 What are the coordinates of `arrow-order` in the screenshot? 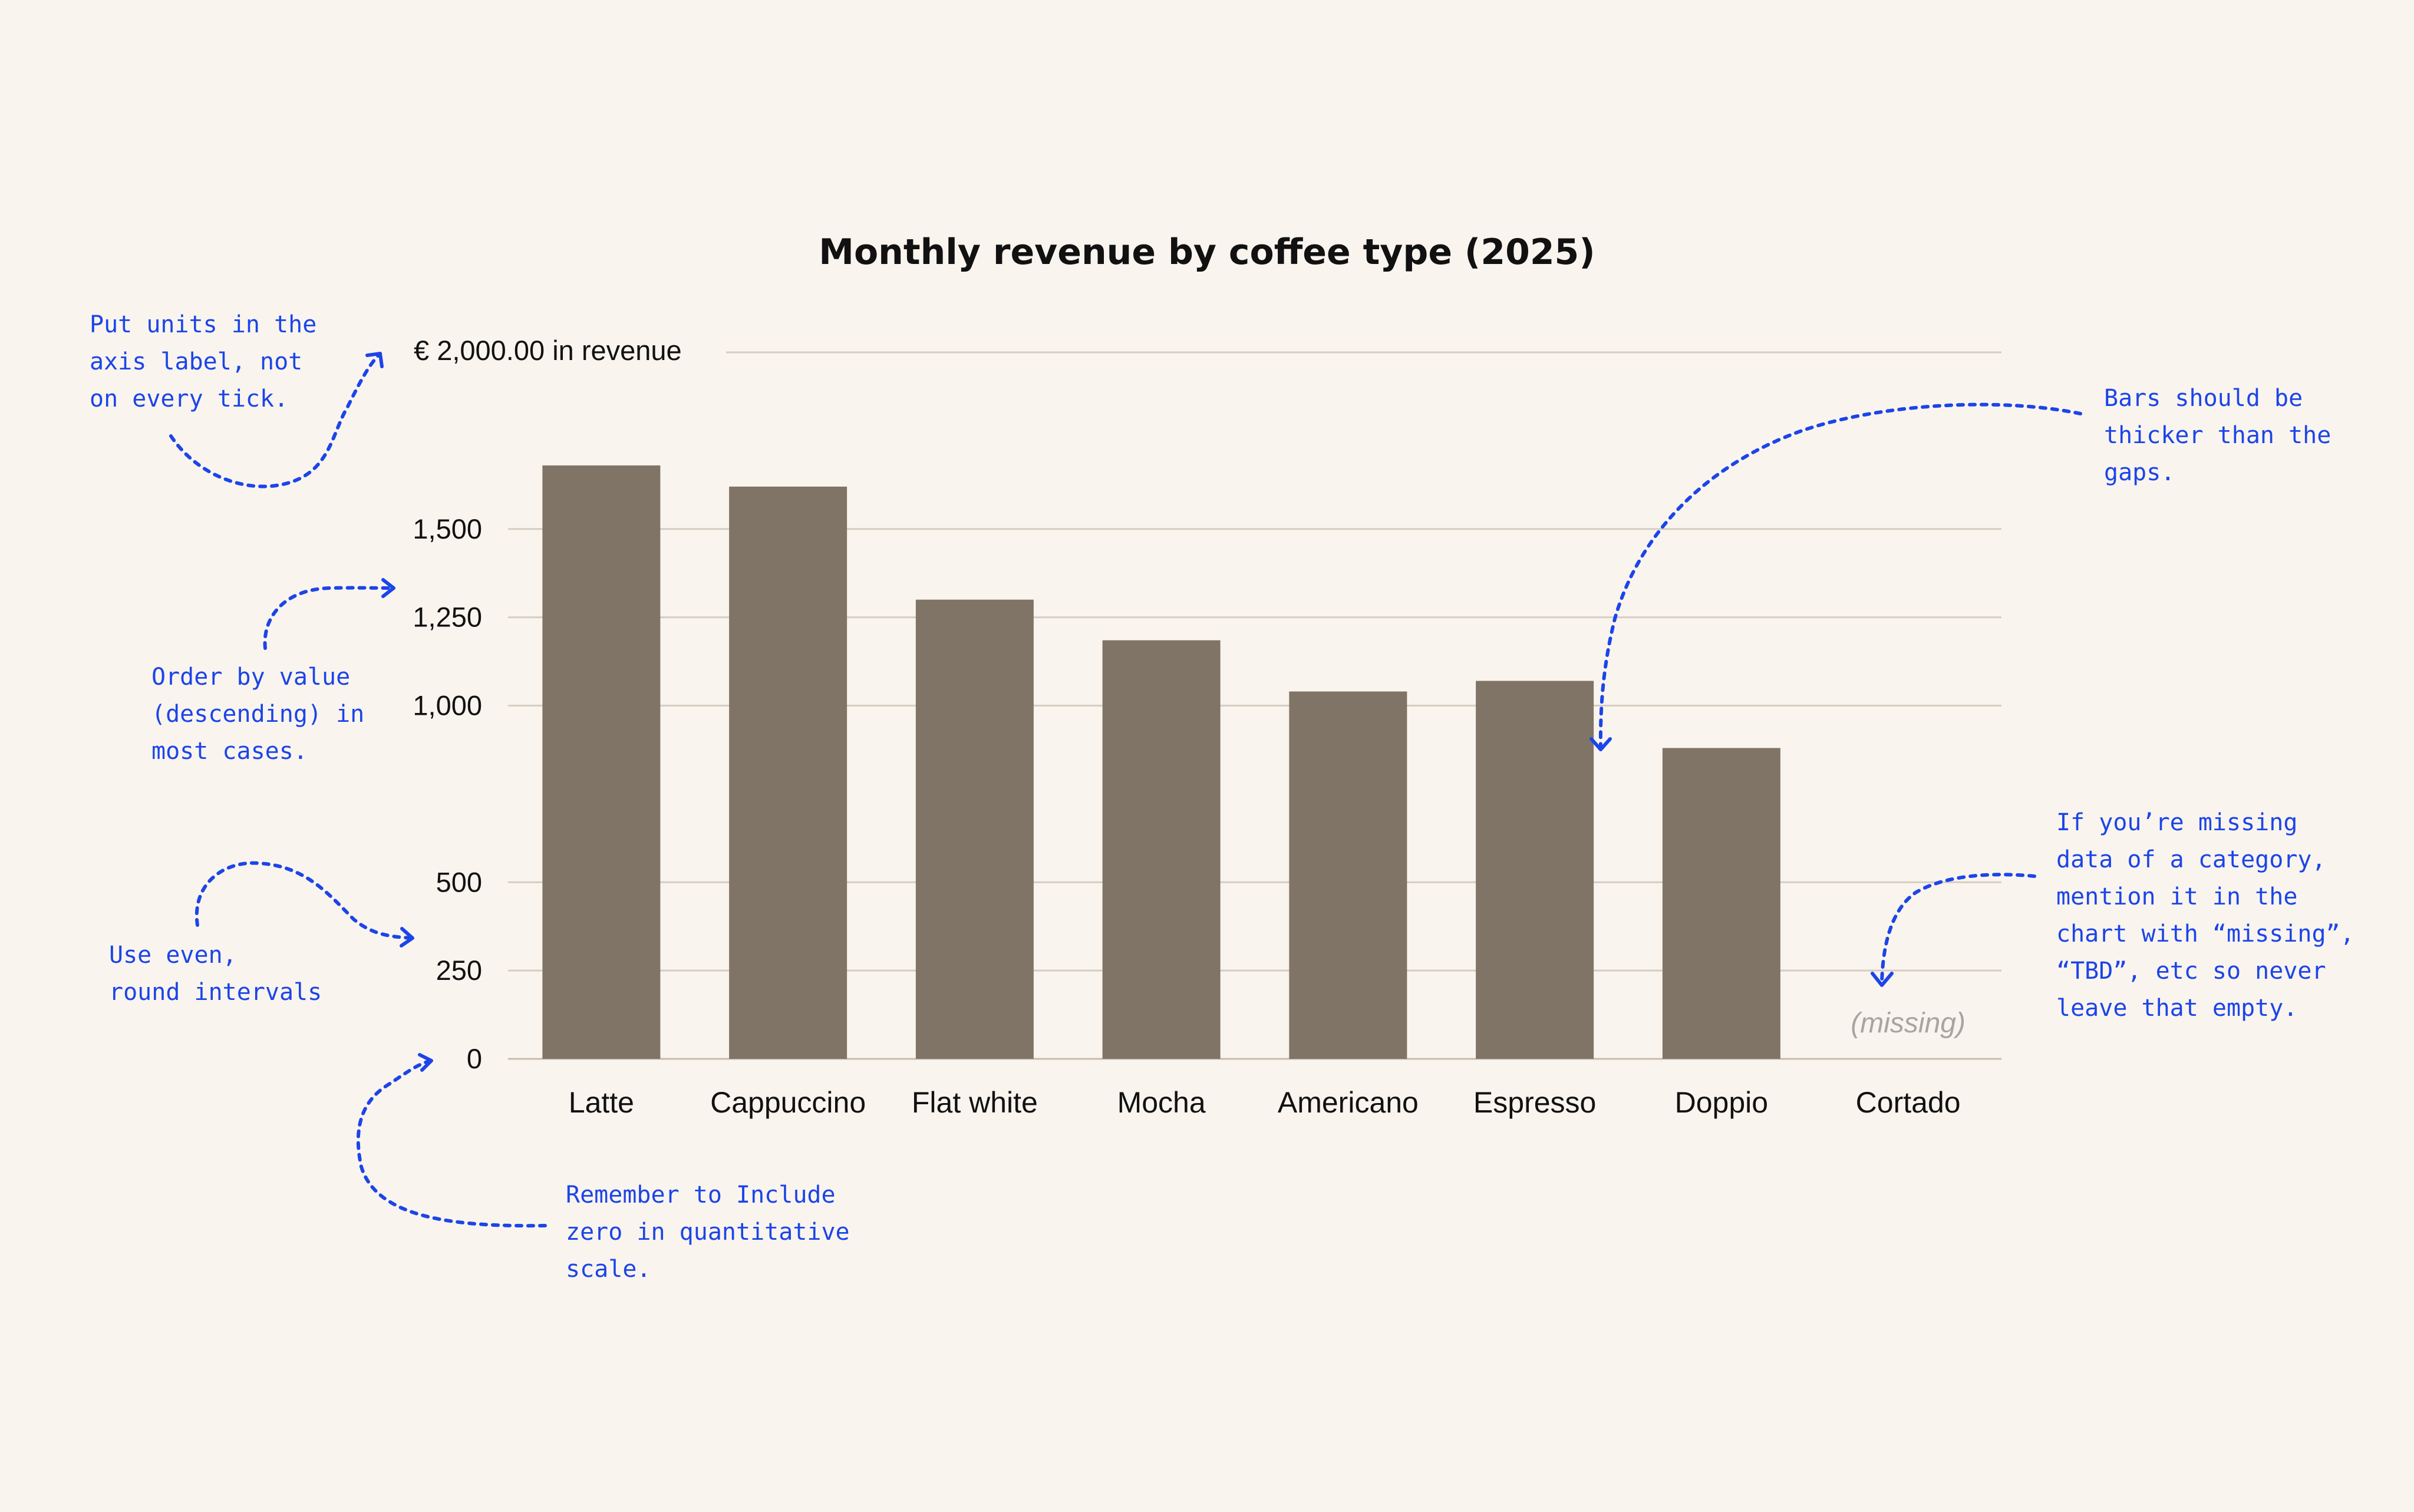 It's located at (329, 618).